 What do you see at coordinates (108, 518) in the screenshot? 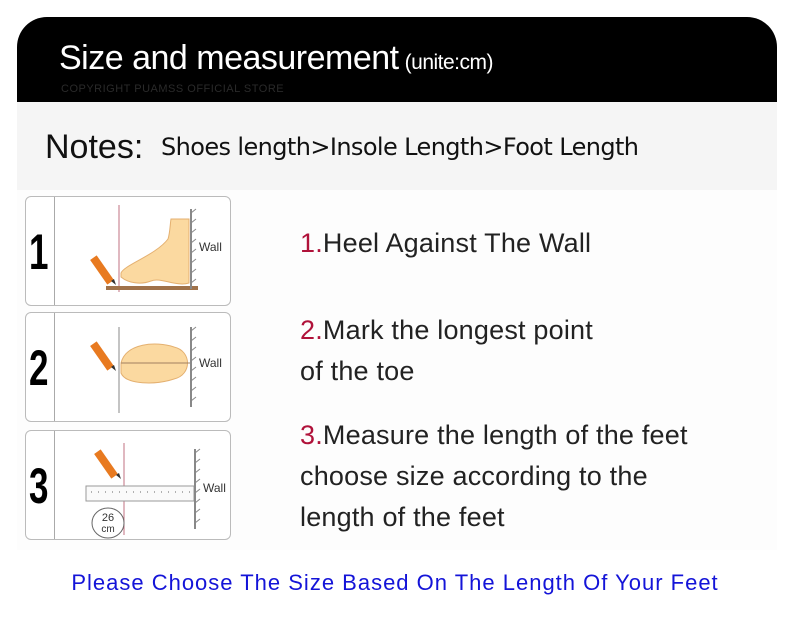
I see `measure-value: 26` at bounding box center [108, 518].